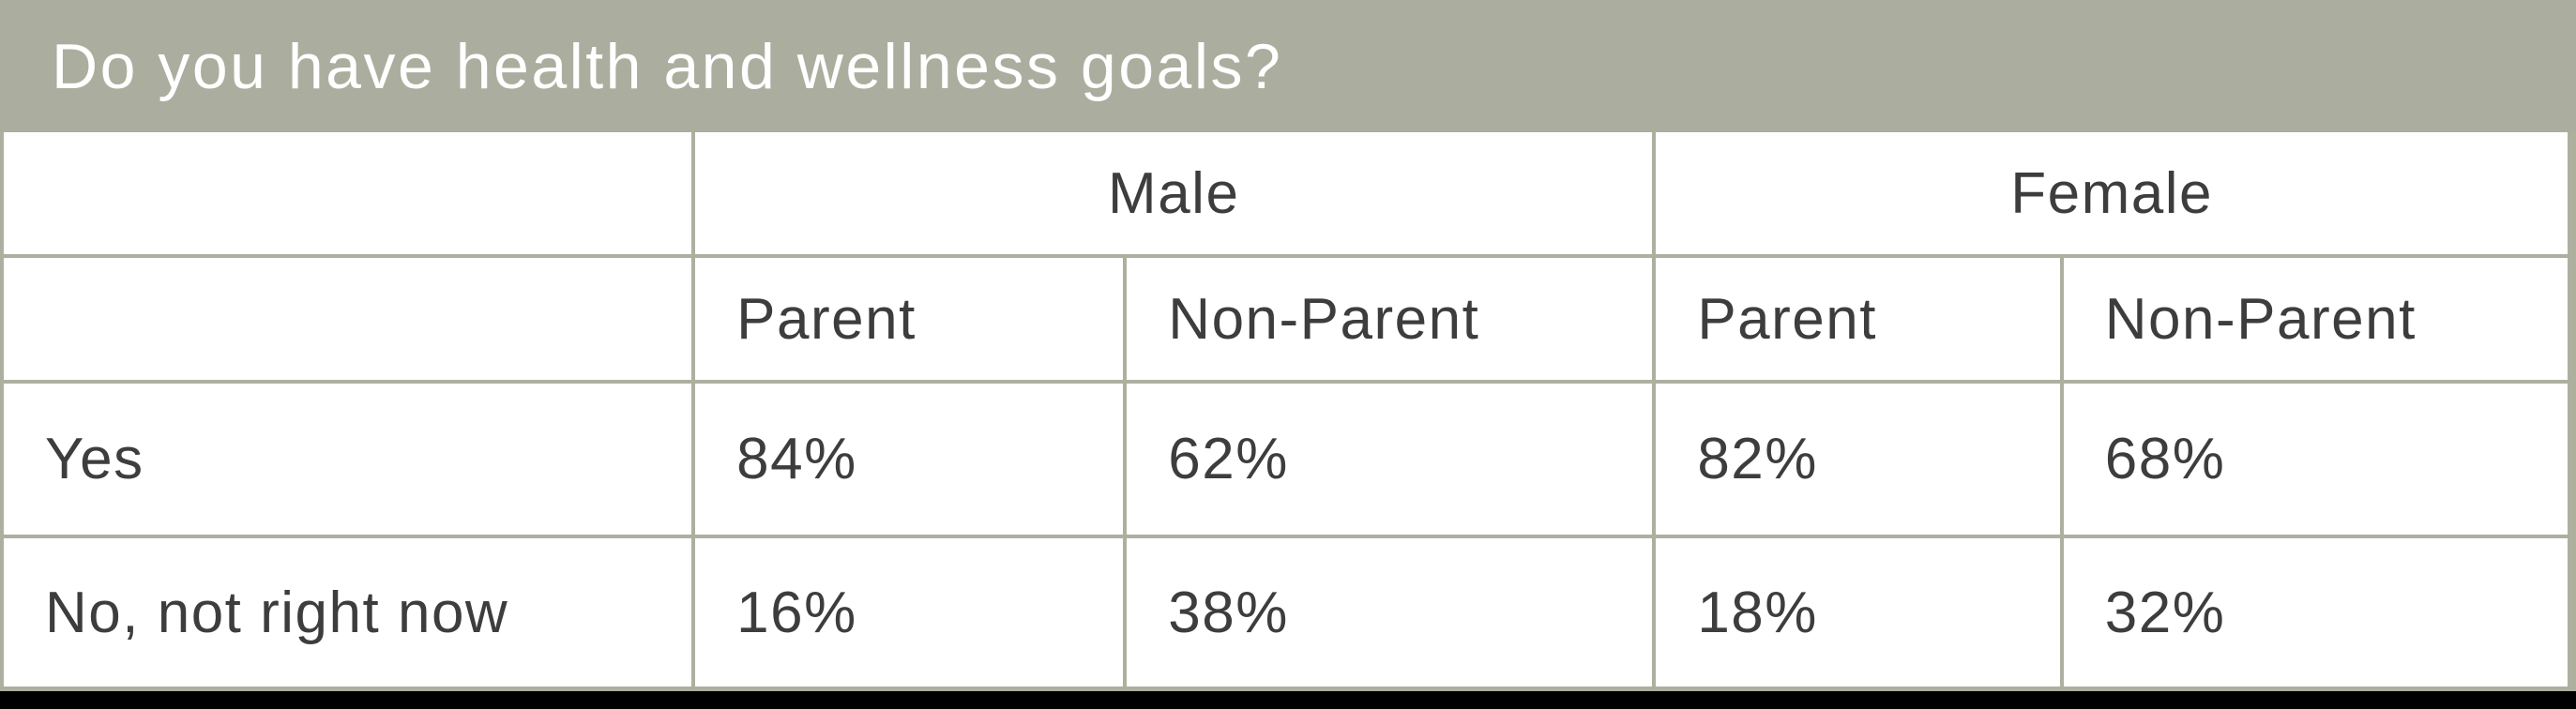 The width and height of the screenshot is (2576, 709). I want to click on sub-header-female-parent: Parent, so click(1858, 319).